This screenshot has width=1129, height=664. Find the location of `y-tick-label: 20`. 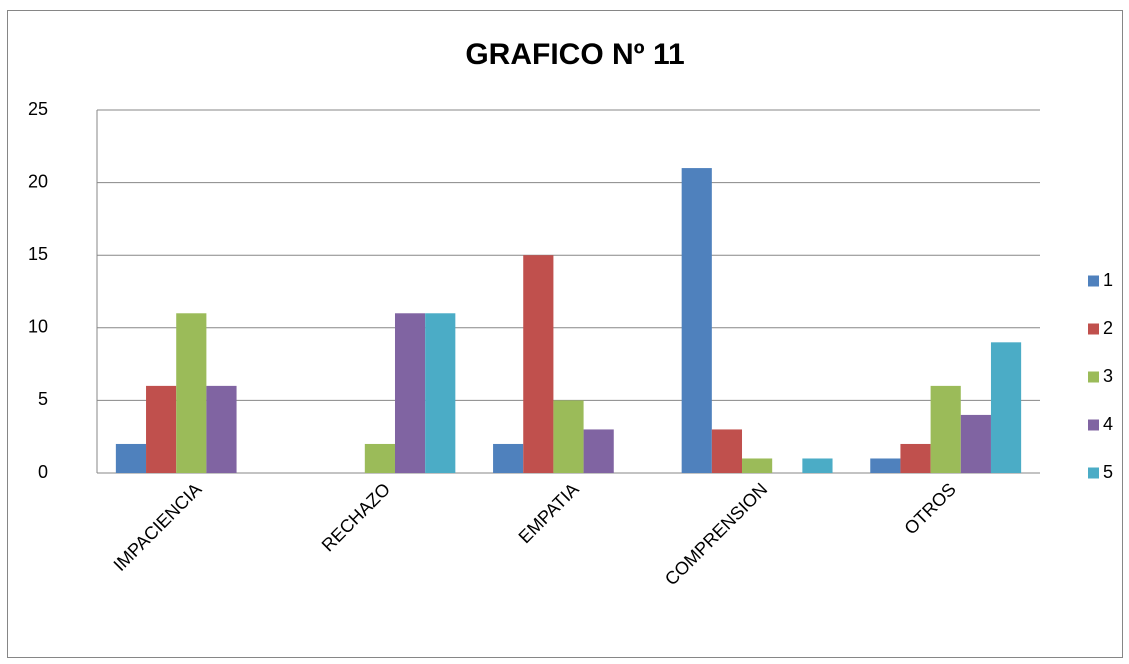

y-tick-label: 20 is located at coordinates (38, 181).